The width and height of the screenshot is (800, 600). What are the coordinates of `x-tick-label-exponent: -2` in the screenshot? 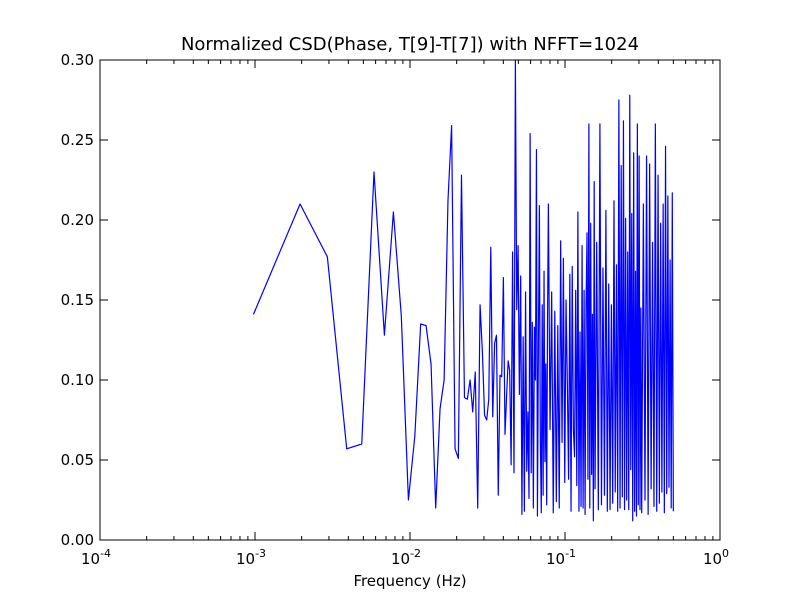 It's located at (415, 553).